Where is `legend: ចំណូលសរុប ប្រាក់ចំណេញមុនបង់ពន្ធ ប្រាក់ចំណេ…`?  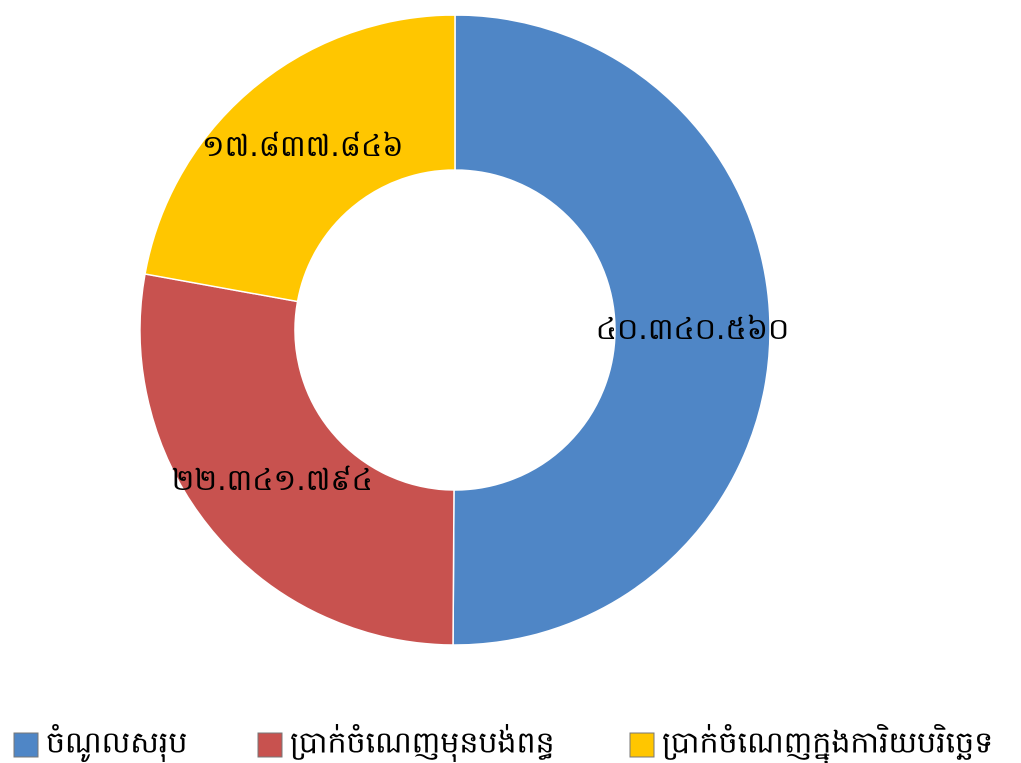
legend: ចំណូលសរុប ប្រាក់ចំណេញមុនបង់ពន្ធ ប្រាក់ចំណេ… is located at coordinates (503, 743).